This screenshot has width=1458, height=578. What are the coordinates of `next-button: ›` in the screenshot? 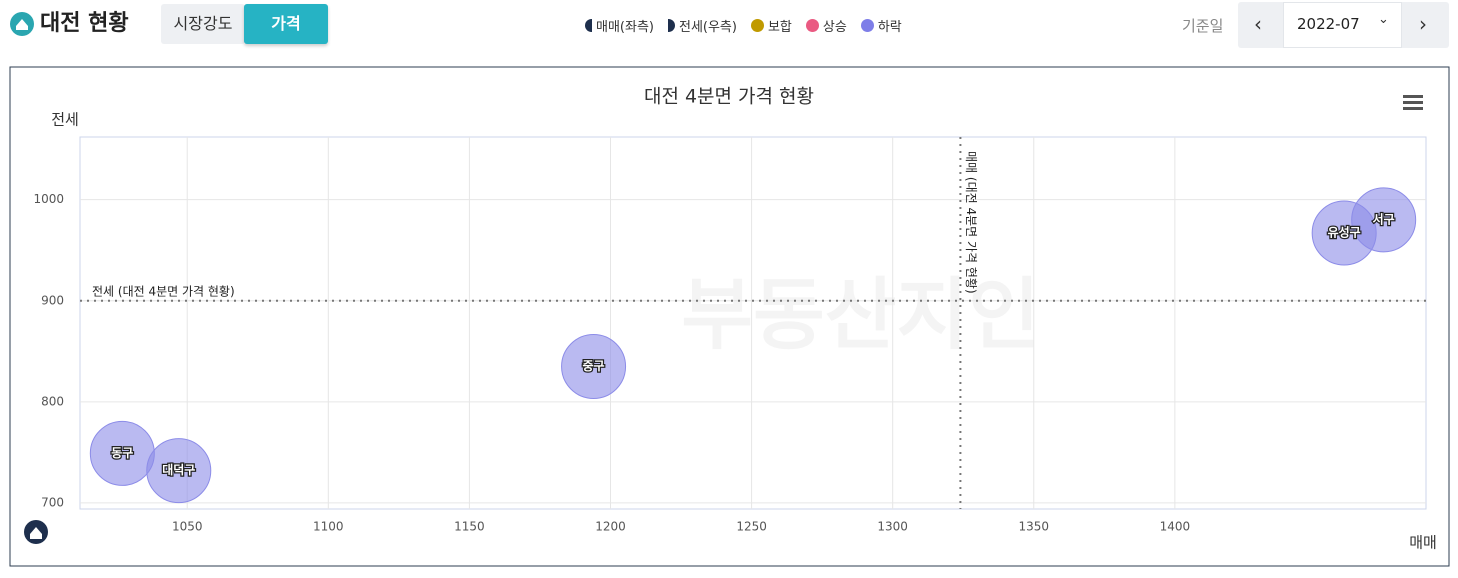 It's located at (1423, 24).